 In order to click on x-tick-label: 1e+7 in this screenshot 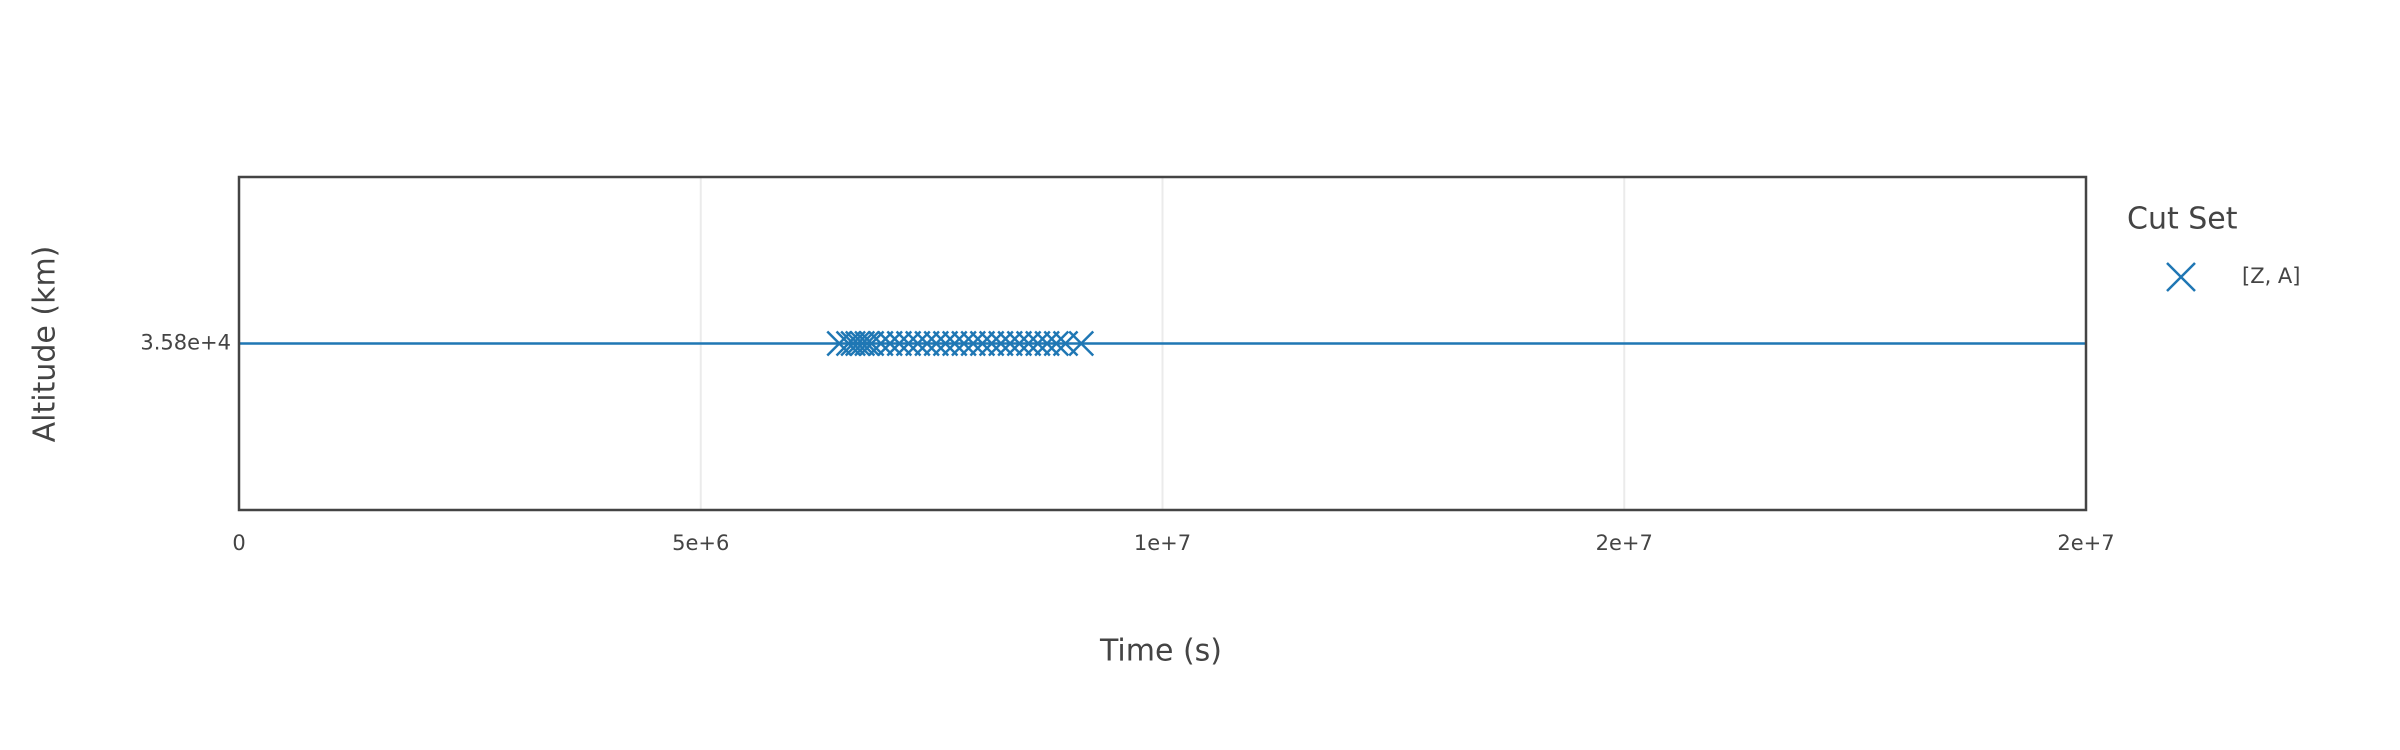, I will do `click(1162, 543)`.